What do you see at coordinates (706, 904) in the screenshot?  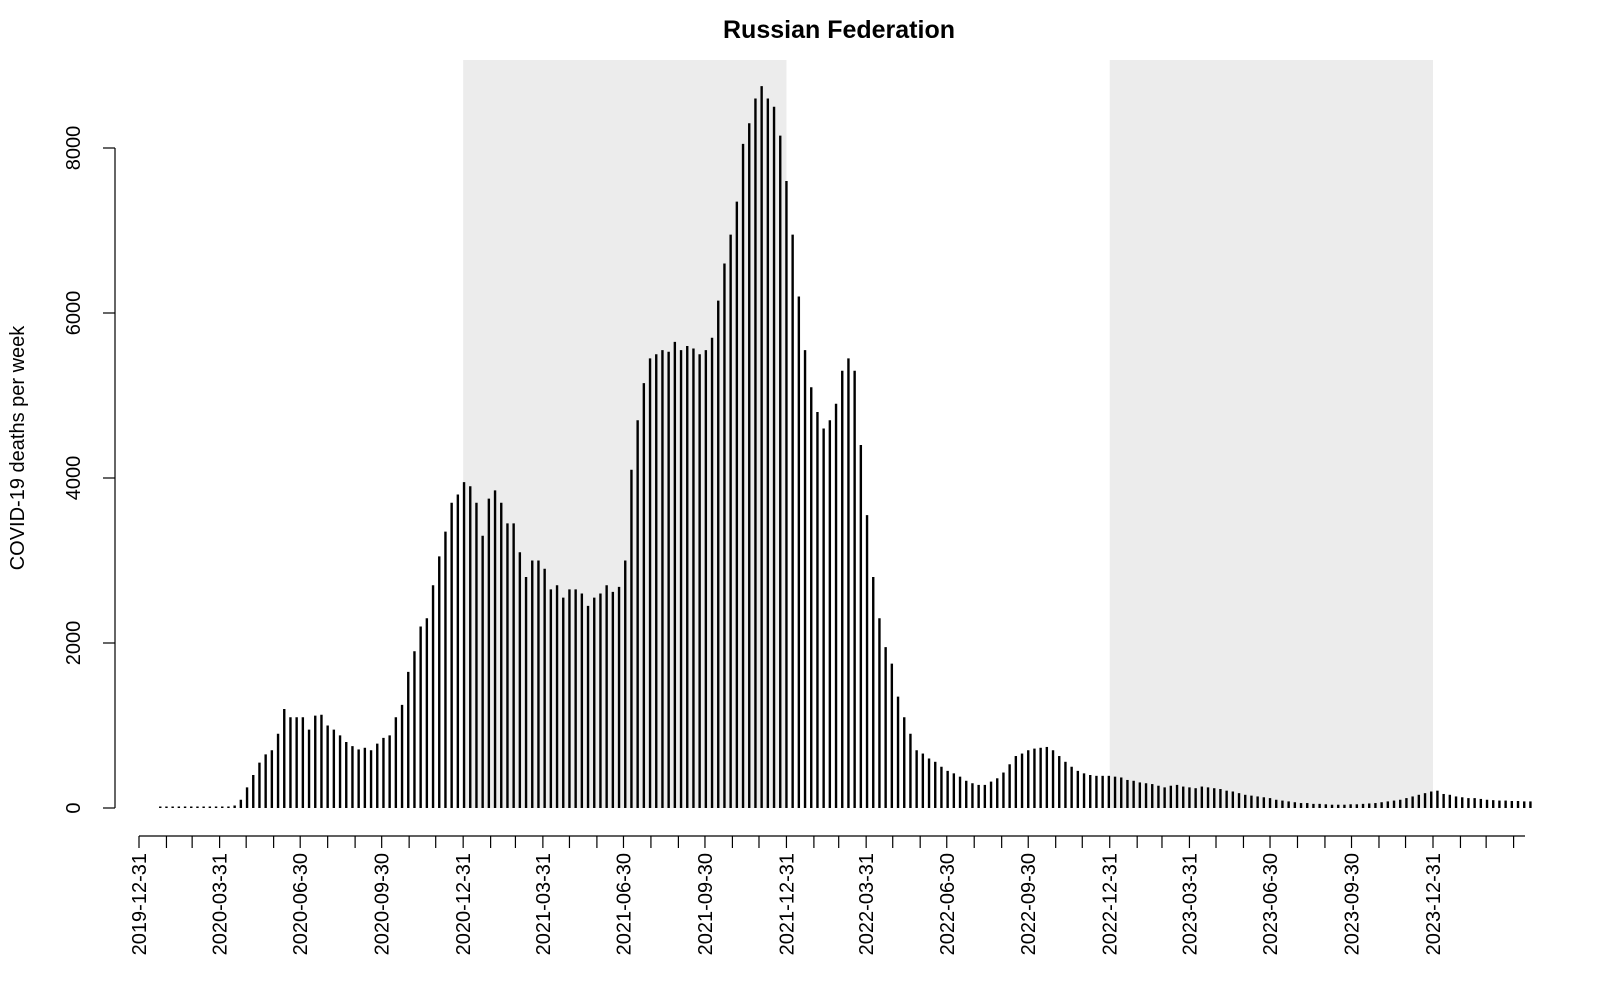 I see `x-tick-label: 2021-09-30` at bounding box center [706, 904].